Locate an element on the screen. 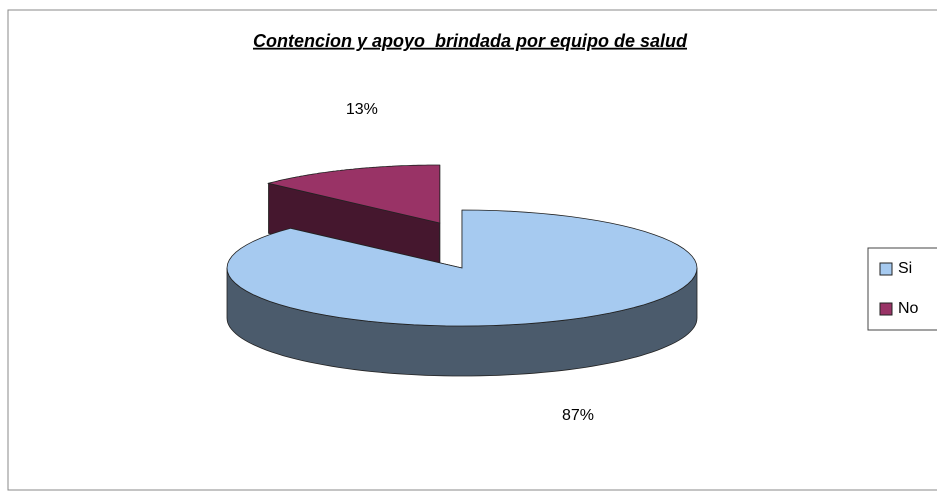 This screenshot has width=937, height=499. data-label: 87% is located at coordinates (578, 415).